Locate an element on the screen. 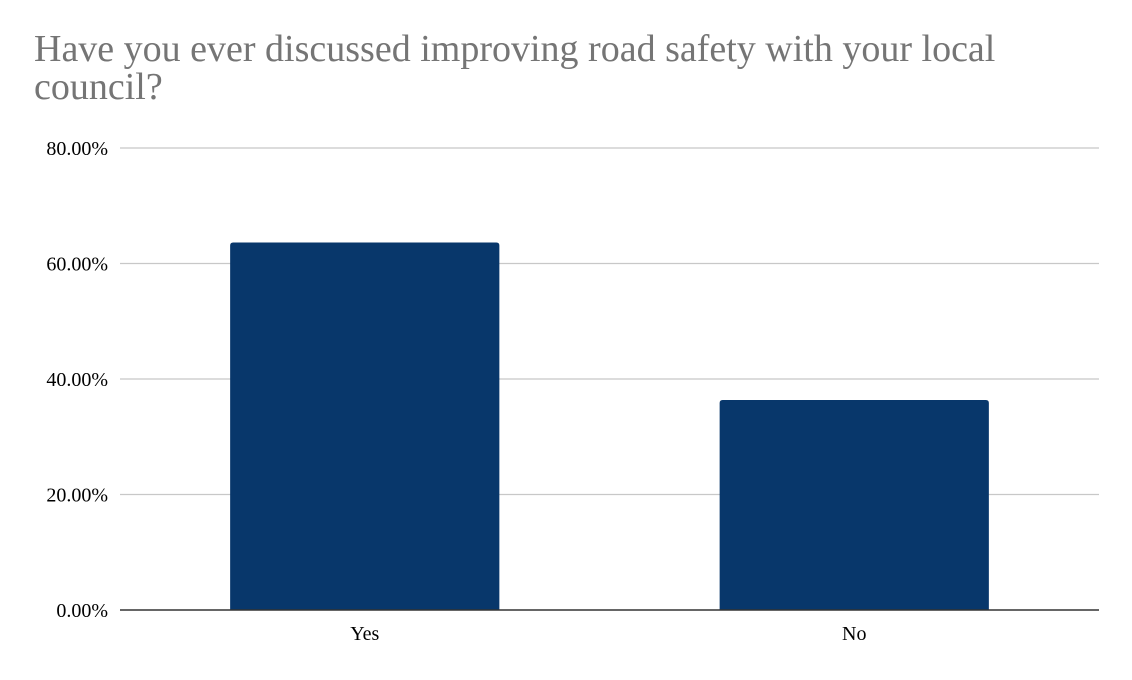  bar-no is located at coordinates (854, 505).